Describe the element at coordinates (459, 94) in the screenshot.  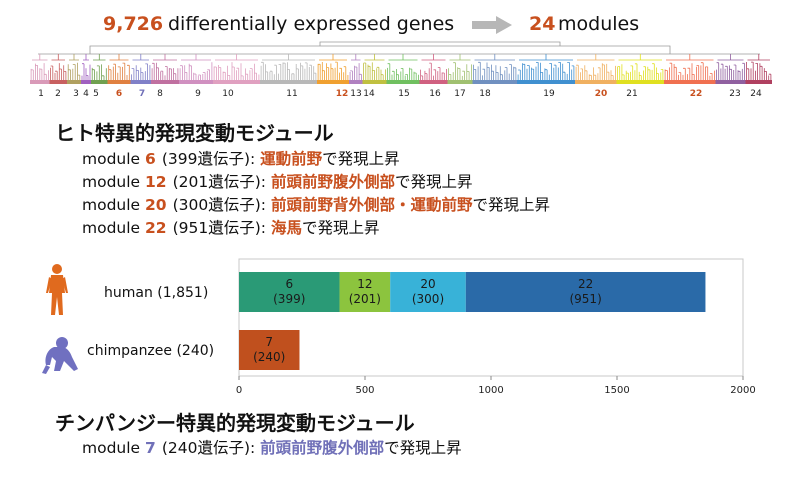
I see `module-label: 17` at that location.